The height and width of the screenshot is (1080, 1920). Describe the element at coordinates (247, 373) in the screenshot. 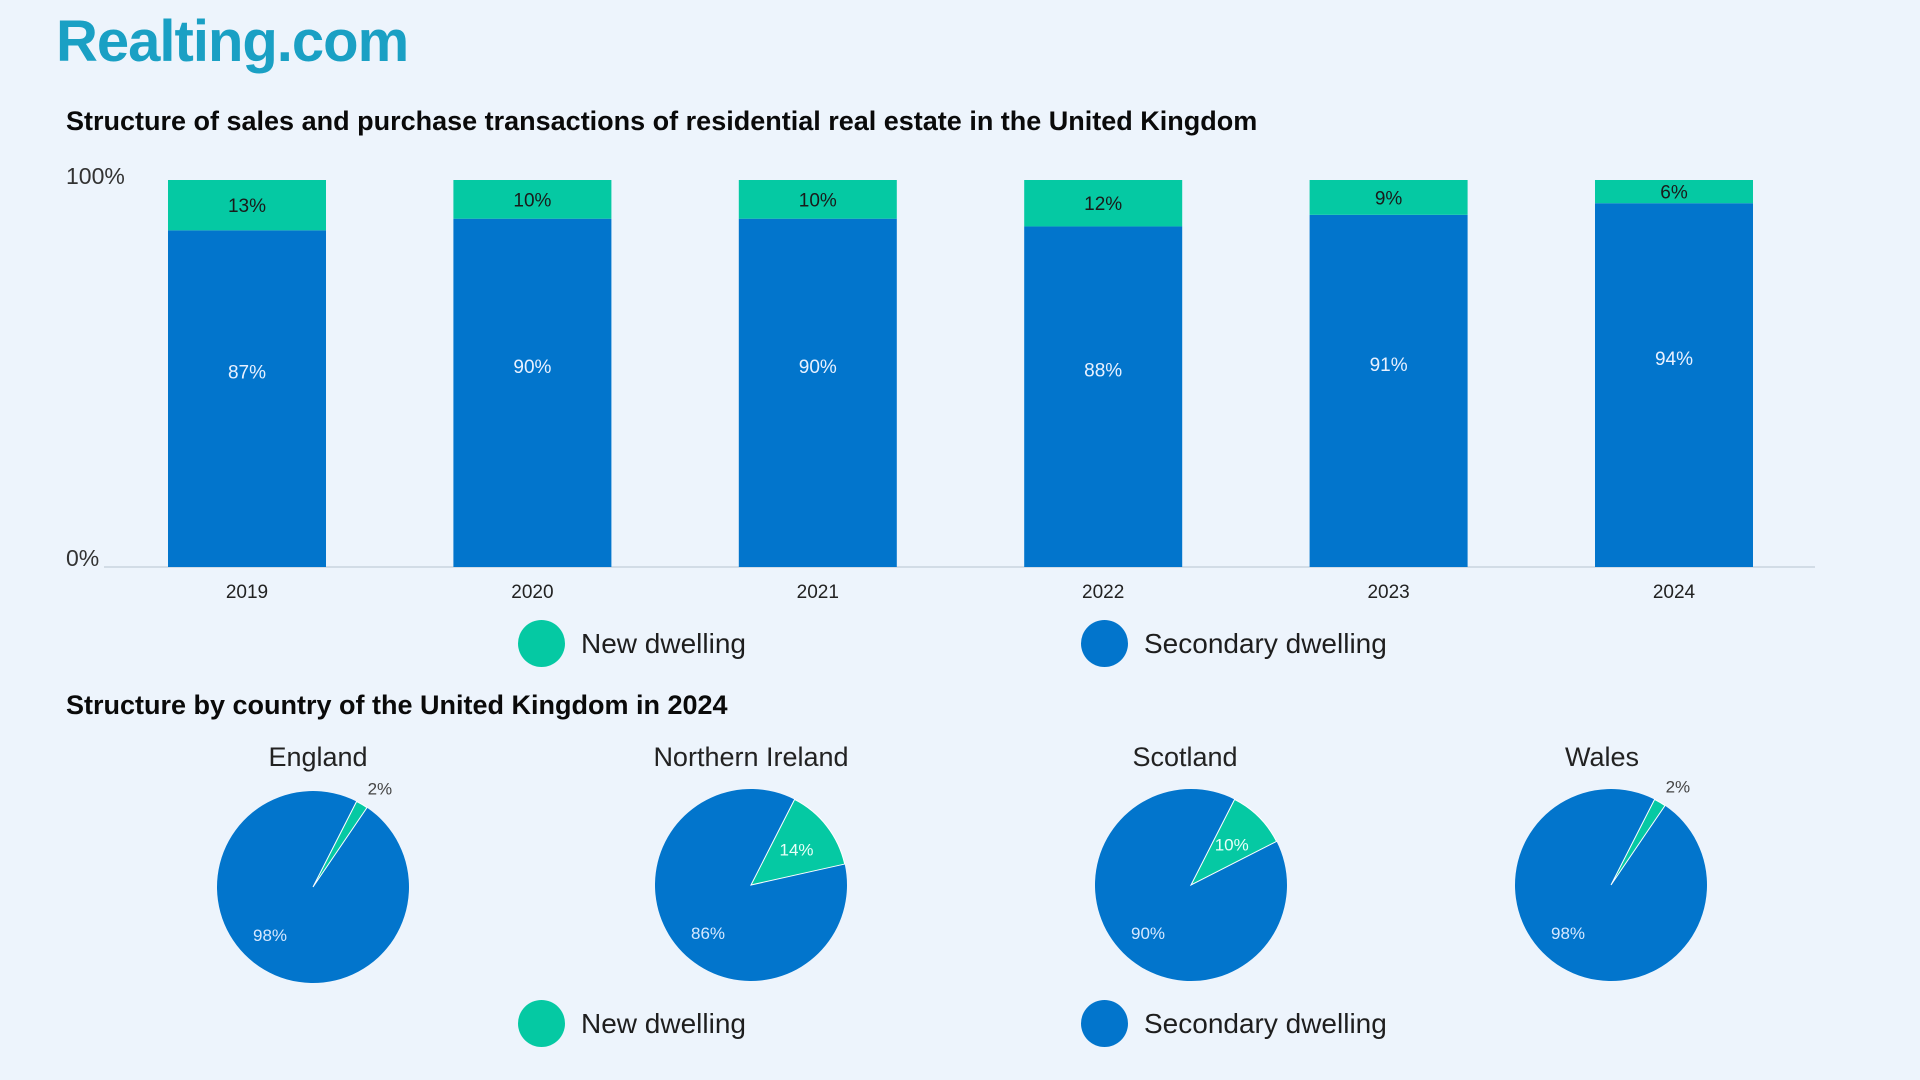

I see `data-label-secondary: 87%` at that location.